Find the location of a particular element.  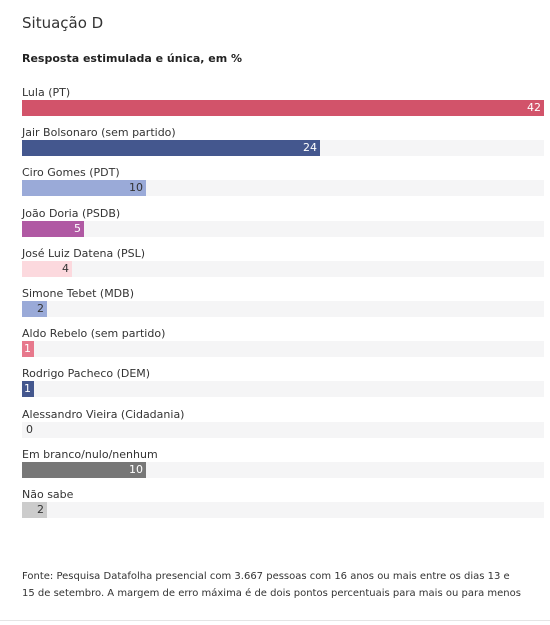

value-label-aldo-rebelo-sem-partido: 1 is located at coordinates (27, 348).